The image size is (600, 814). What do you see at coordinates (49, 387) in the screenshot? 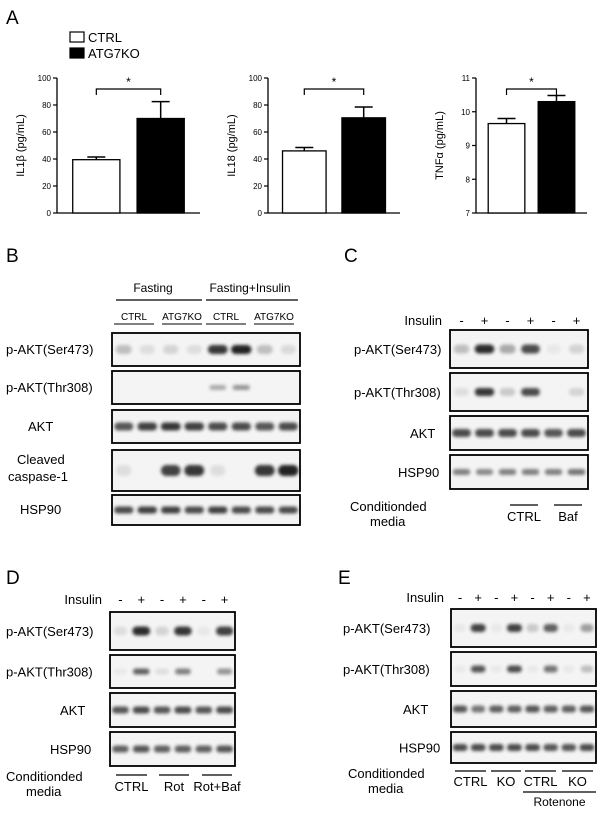
I see `row-label-pakt-thr308: p-AKT(Thr308)` at bounding box center [49, 387].